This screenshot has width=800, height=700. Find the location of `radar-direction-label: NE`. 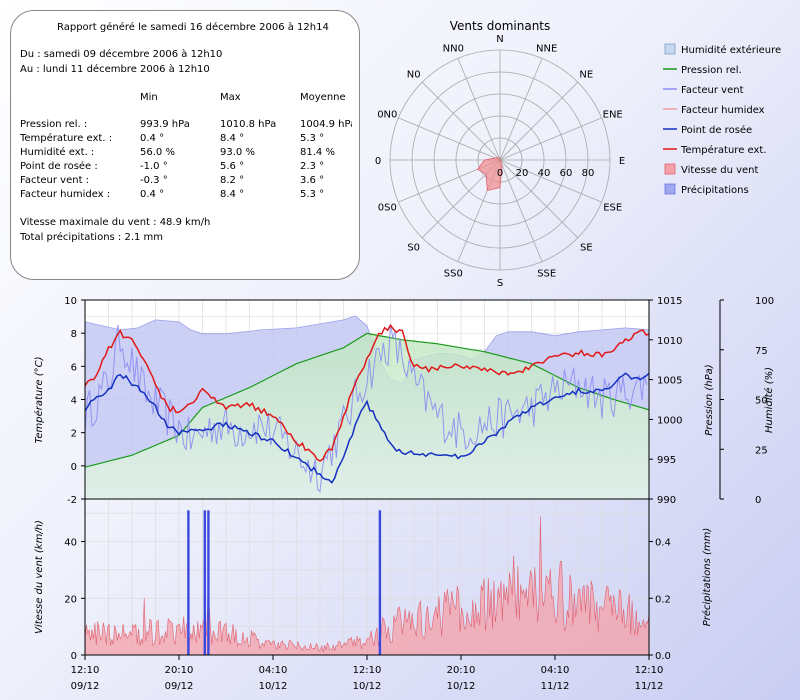

radar-direction-label: NE is located at coordinates (586, 75).